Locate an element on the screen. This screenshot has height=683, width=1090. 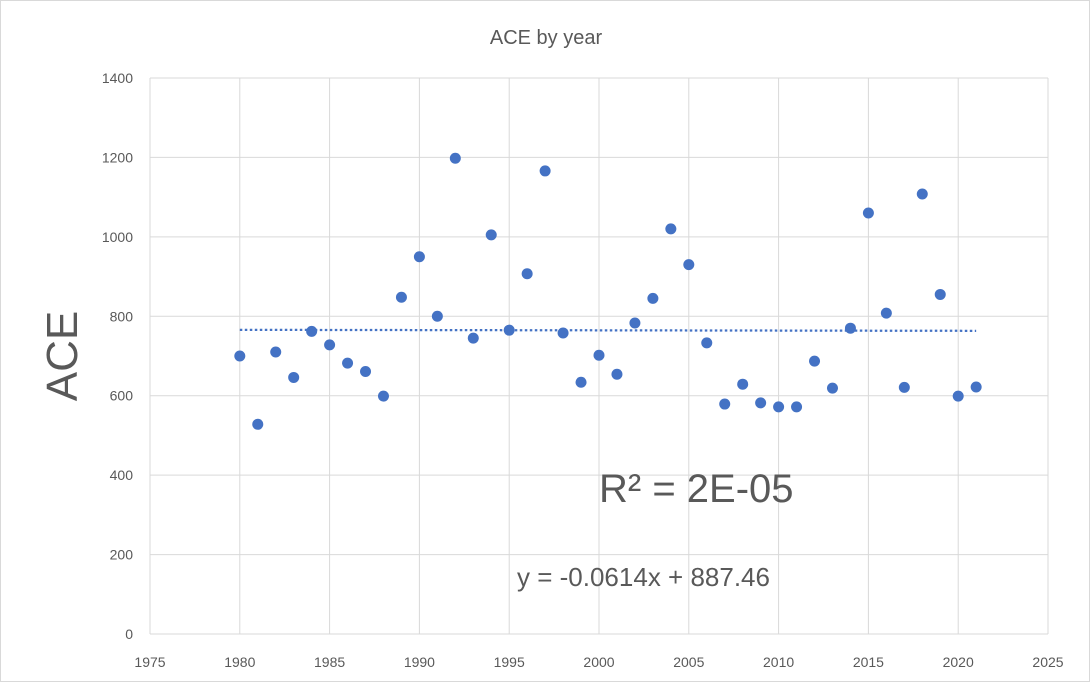
y-tick-label: 800 is located at coordinates (122, 316).